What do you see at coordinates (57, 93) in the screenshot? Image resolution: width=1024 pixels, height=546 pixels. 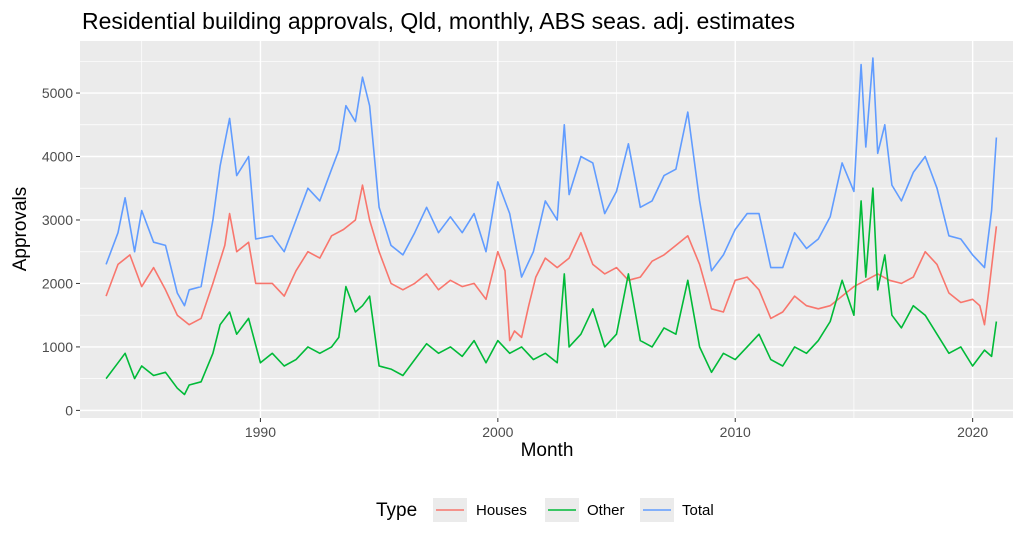 I see `y-tick-label: 5000` at bounding box center [57, 93].